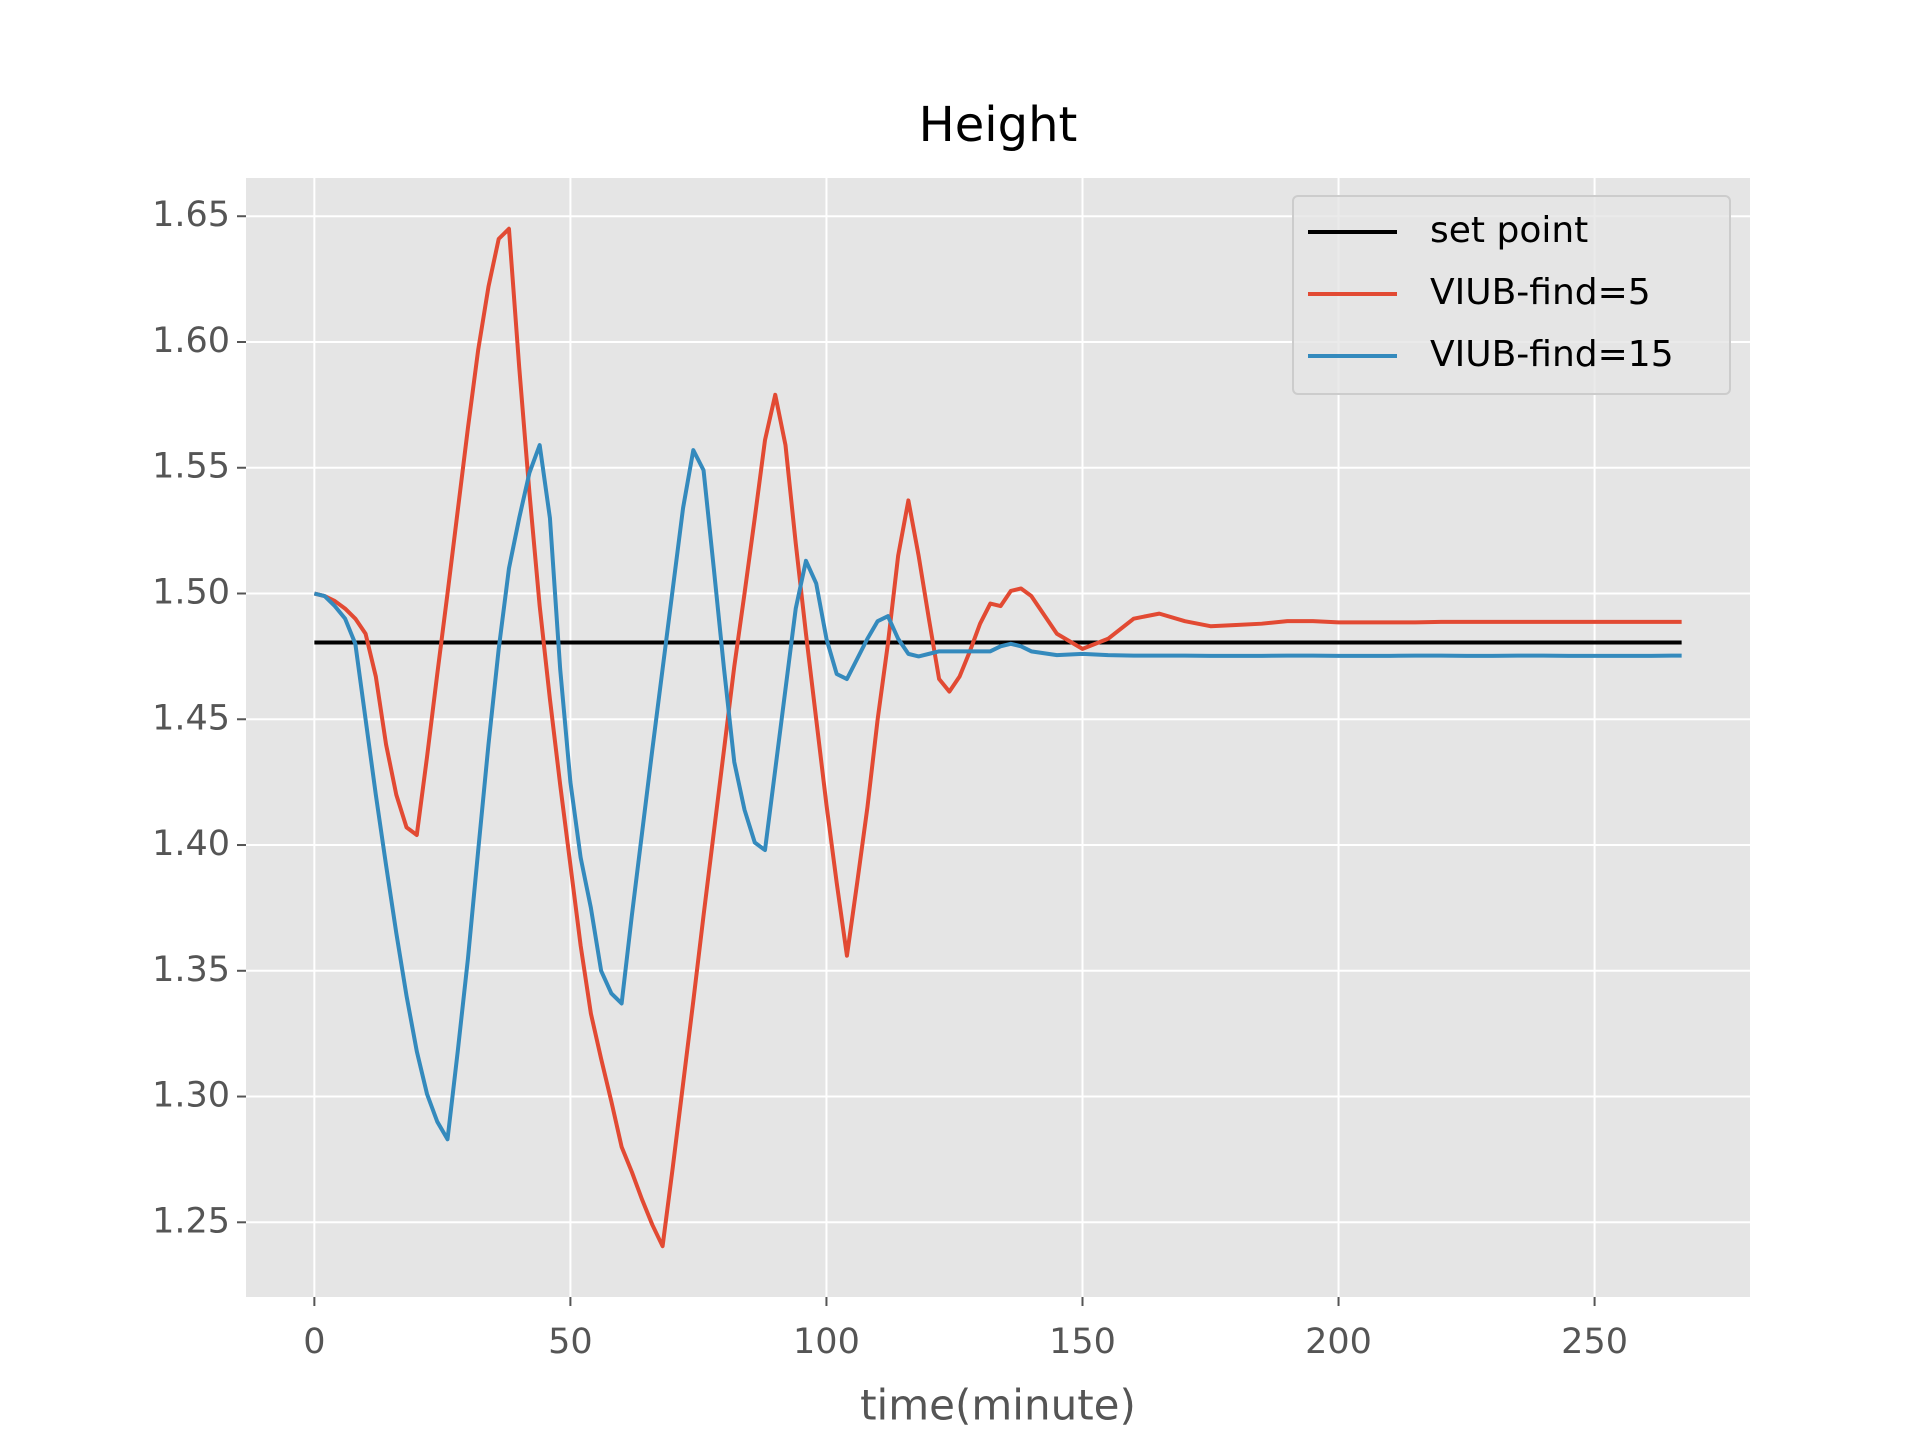  Describe the element at coordinates (570, 1342) in the screenshot. I see `x-tick-label: 50` at that location.